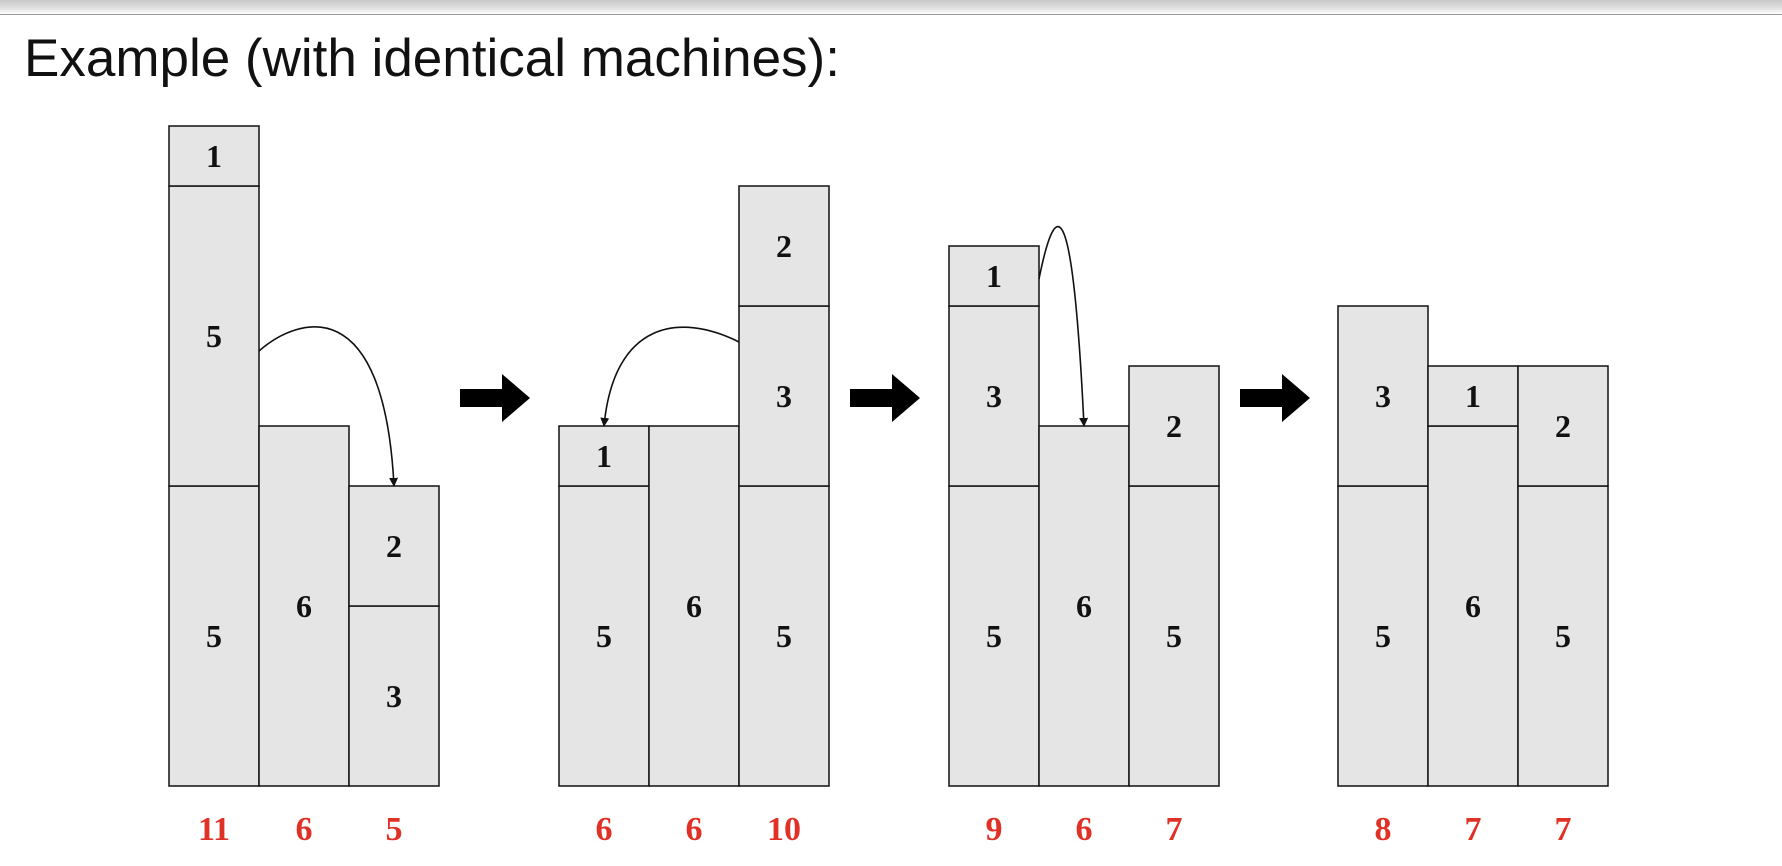 This screenshot has width=1782, height=866. What do you see at coordinates (994, 829) in the screenshot?
I see `machine-load-label: 9` at bounding box center [994, 829].